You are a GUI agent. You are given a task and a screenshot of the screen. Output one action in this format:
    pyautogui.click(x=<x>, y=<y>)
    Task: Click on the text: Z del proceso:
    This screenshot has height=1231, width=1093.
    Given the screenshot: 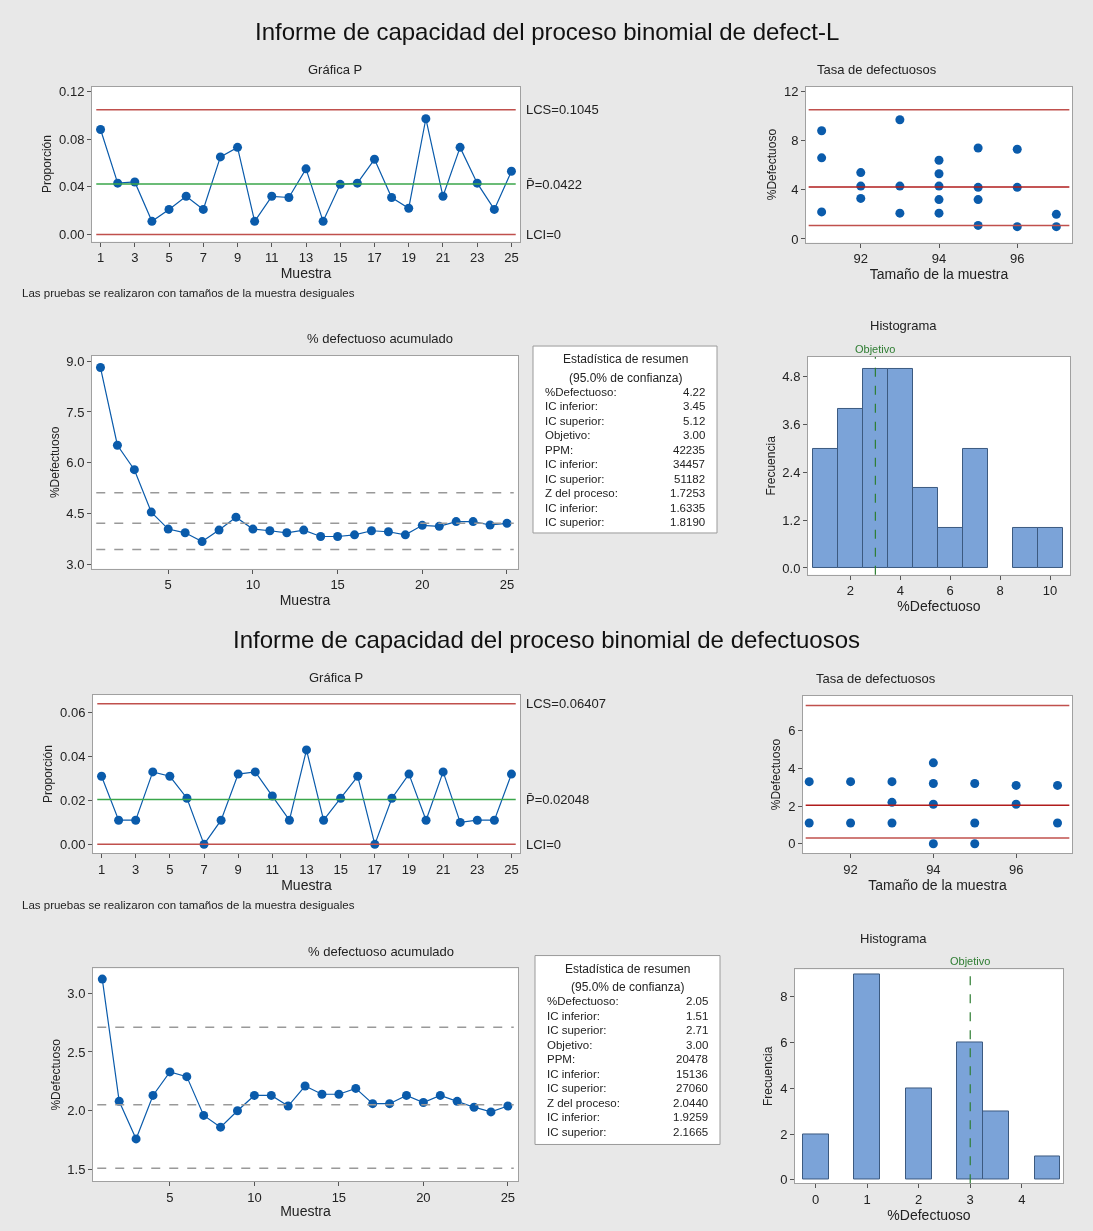 What is the action you would take?
    pyautogui.click(x=581, y=493)
    